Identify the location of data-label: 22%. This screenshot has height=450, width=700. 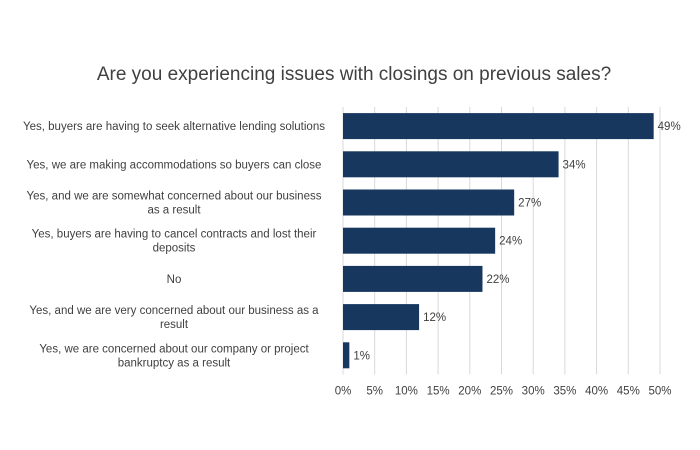
(497, 280).